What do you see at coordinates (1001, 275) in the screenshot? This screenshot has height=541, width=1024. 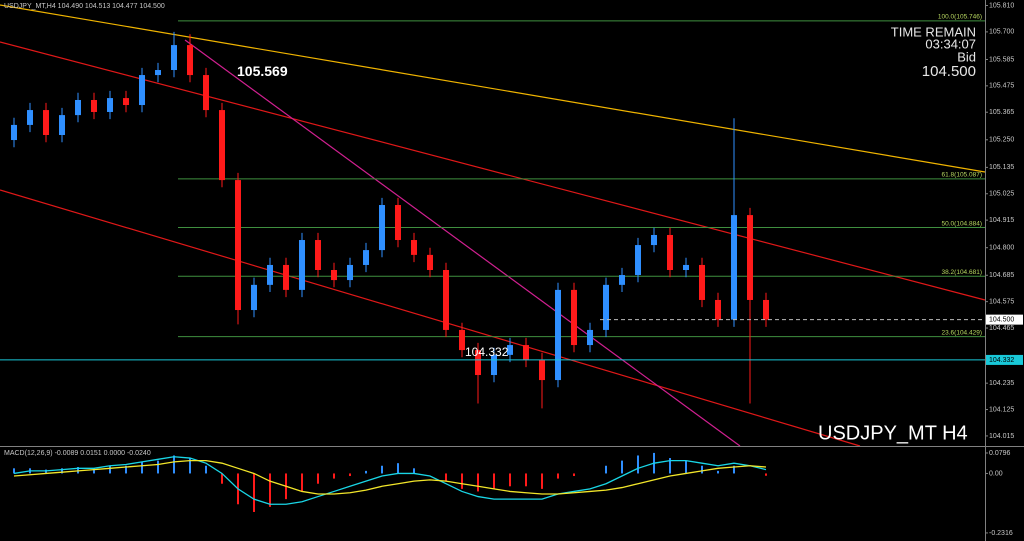 I see `y-tick-label: 104.685` at bounding box center [1001, 275].